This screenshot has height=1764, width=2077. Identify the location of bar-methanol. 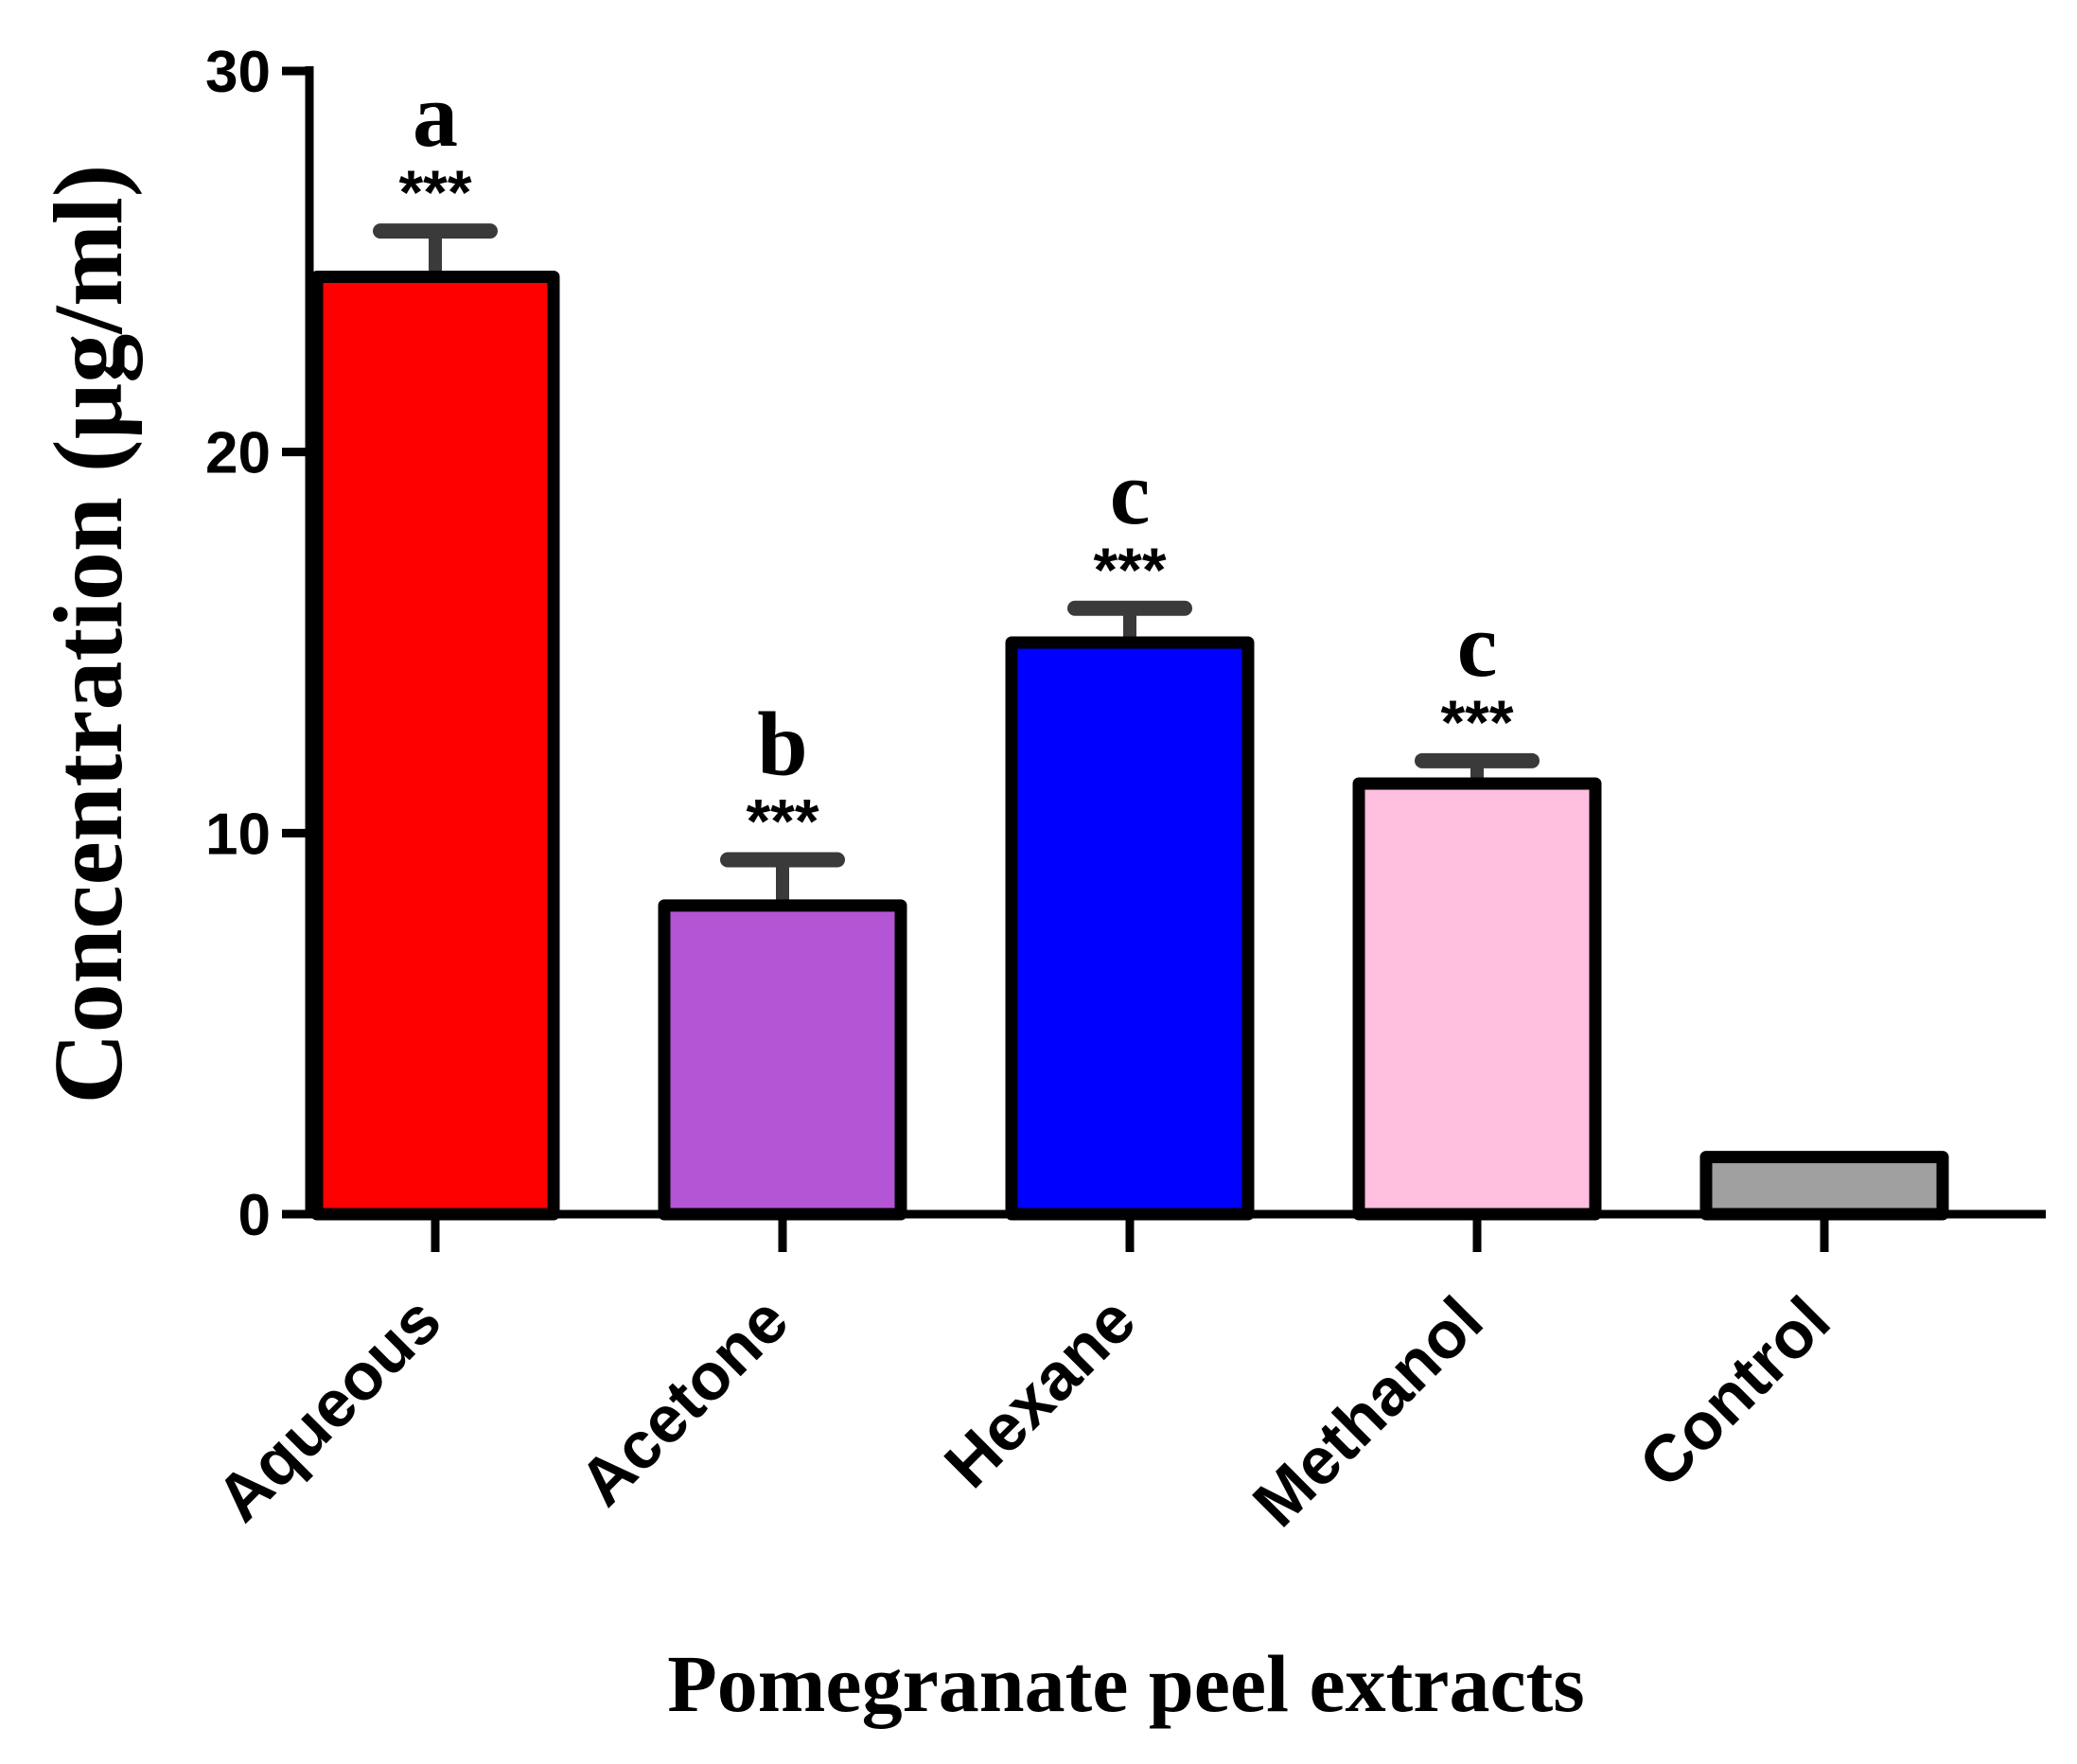
(1477, 999).